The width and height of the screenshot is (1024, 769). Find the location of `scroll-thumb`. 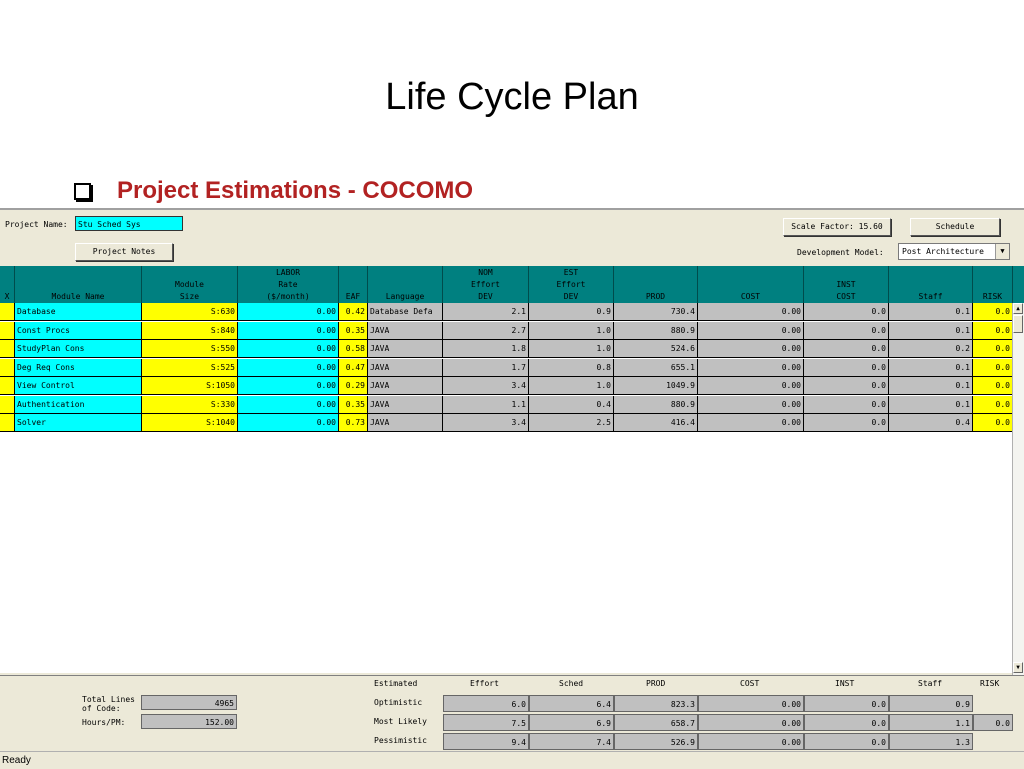

scroll-thumb is located at coordinates (1018, 324).